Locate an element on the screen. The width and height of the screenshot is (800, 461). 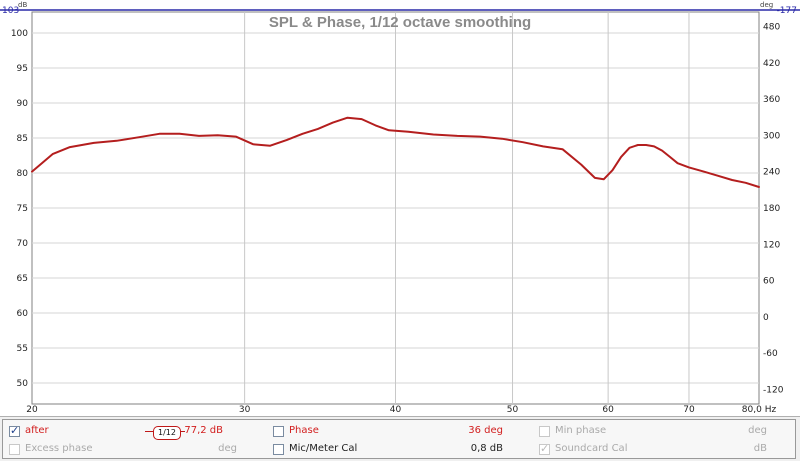
after-label: after is located at coordinates (37, 430).